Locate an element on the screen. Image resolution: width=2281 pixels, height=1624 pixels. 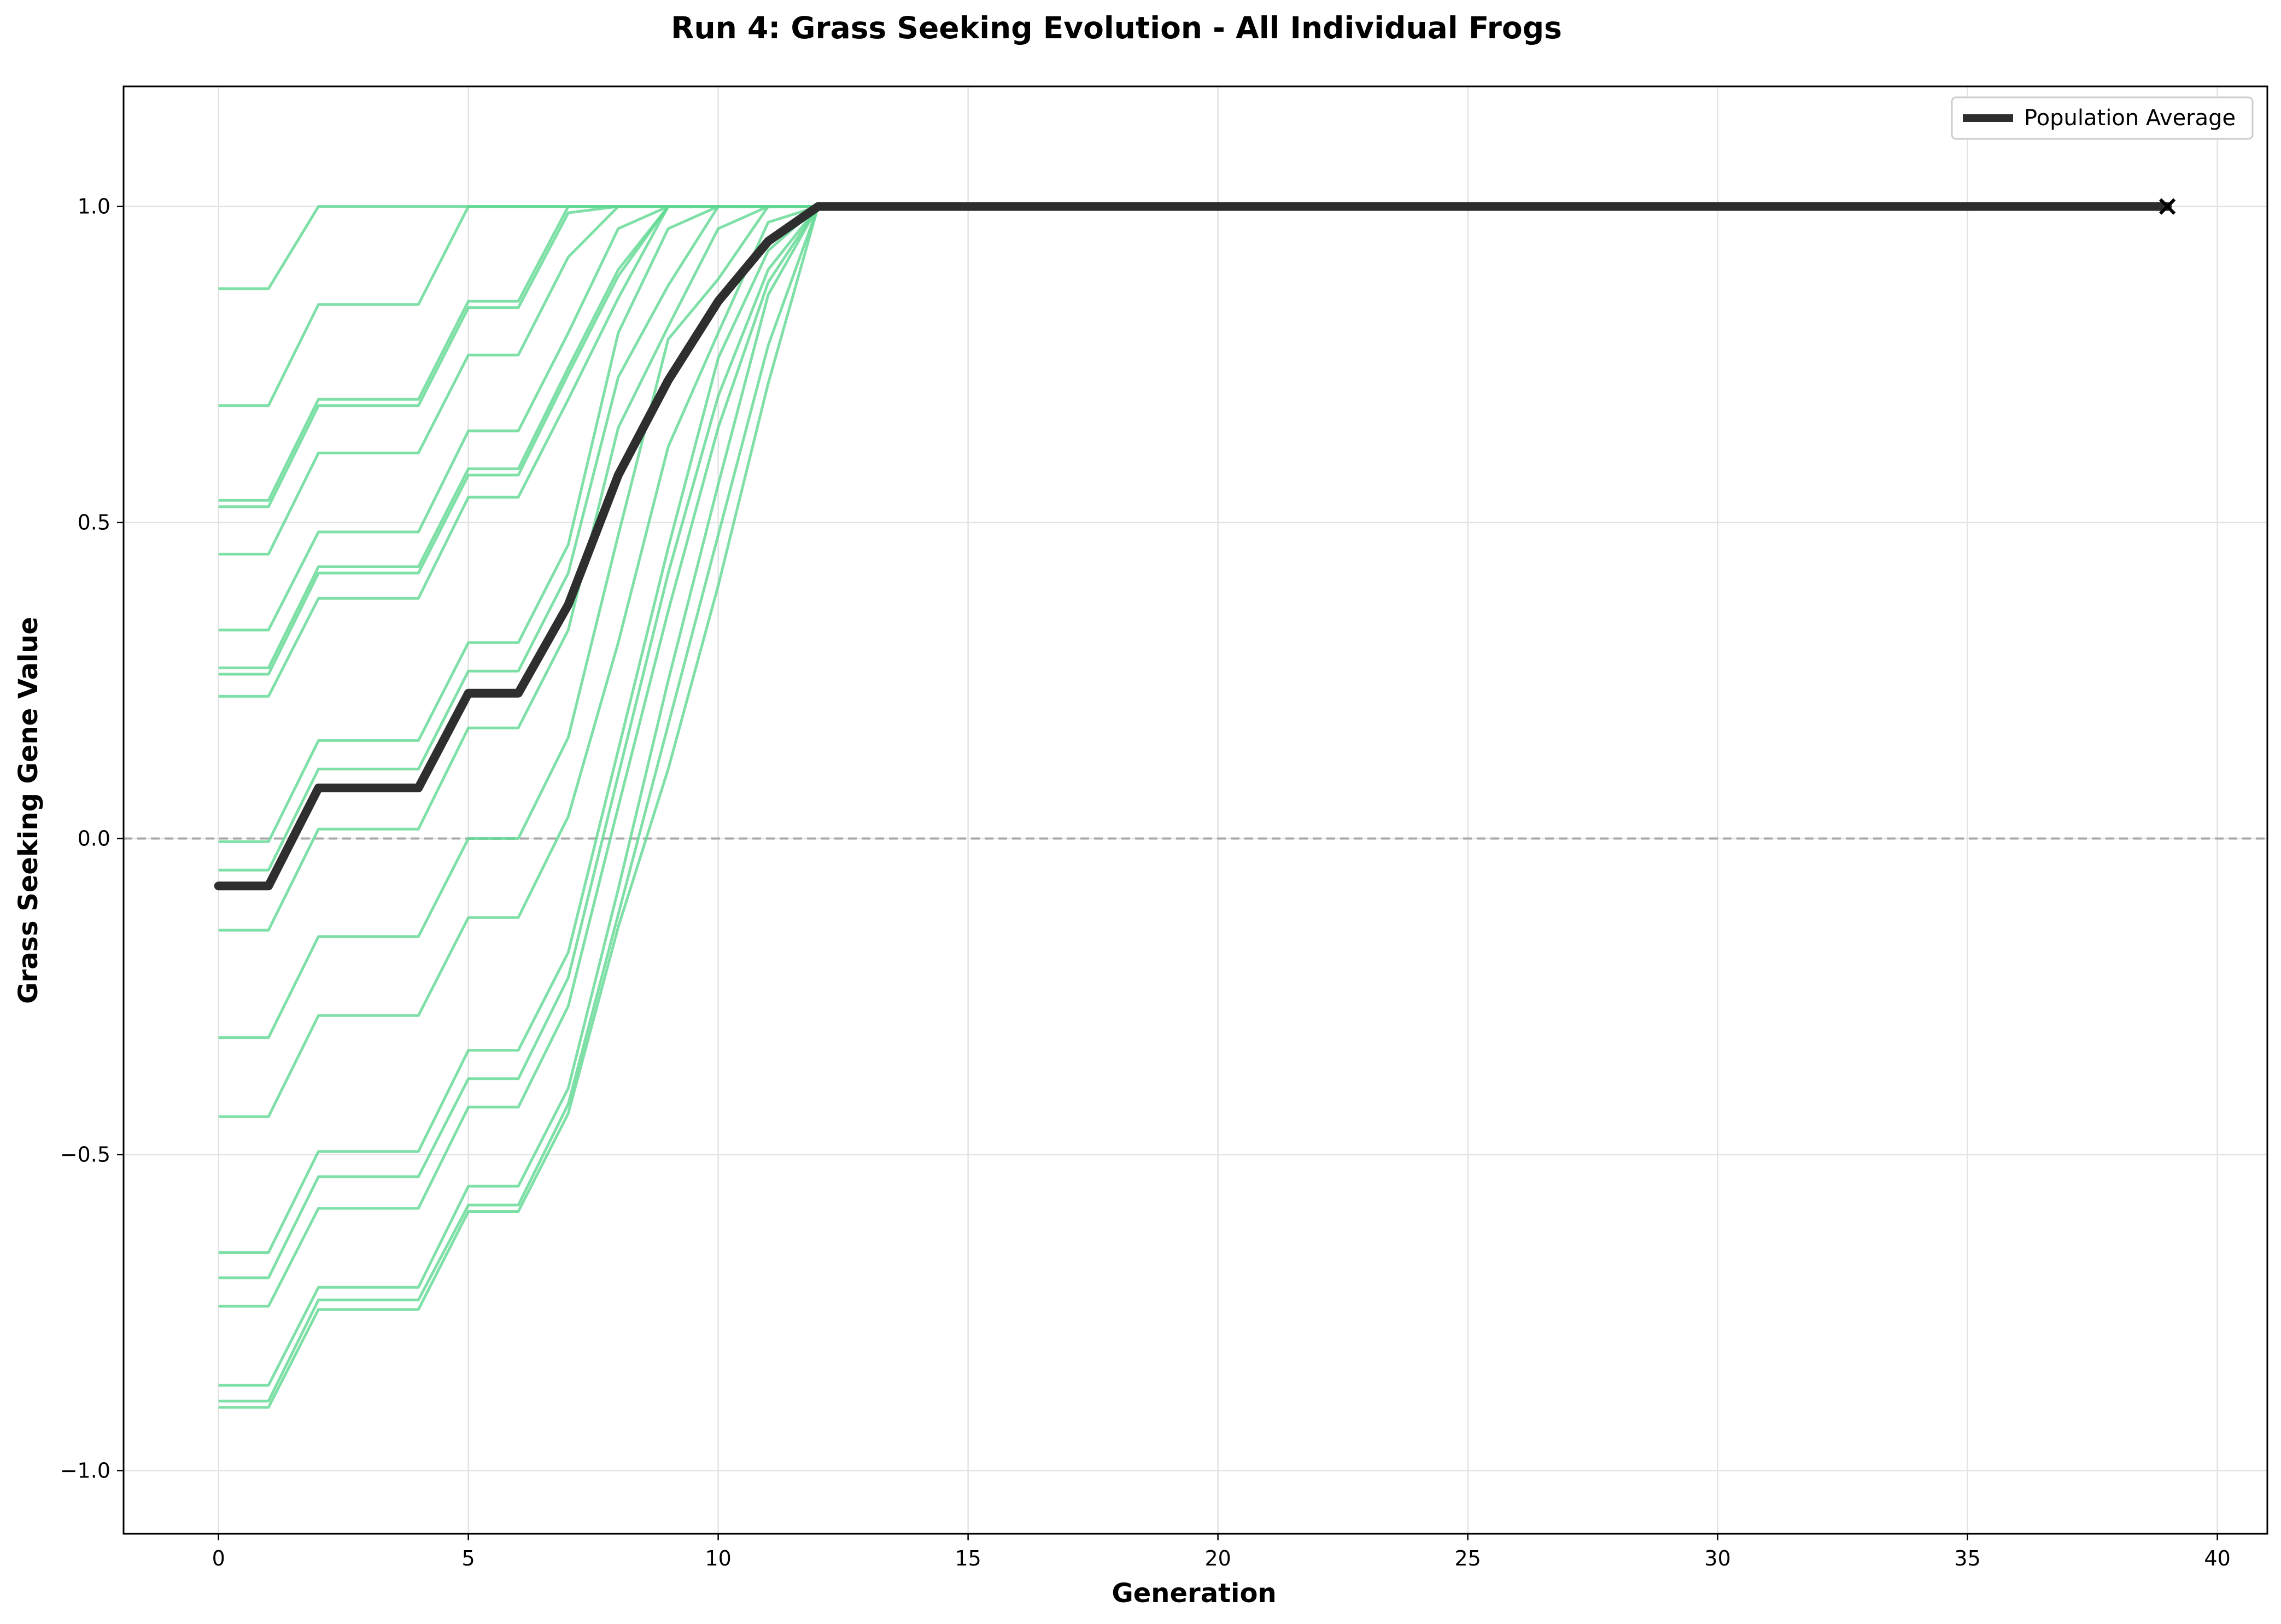
x-tick-label: 10 is located at coordinates (718, 1558).